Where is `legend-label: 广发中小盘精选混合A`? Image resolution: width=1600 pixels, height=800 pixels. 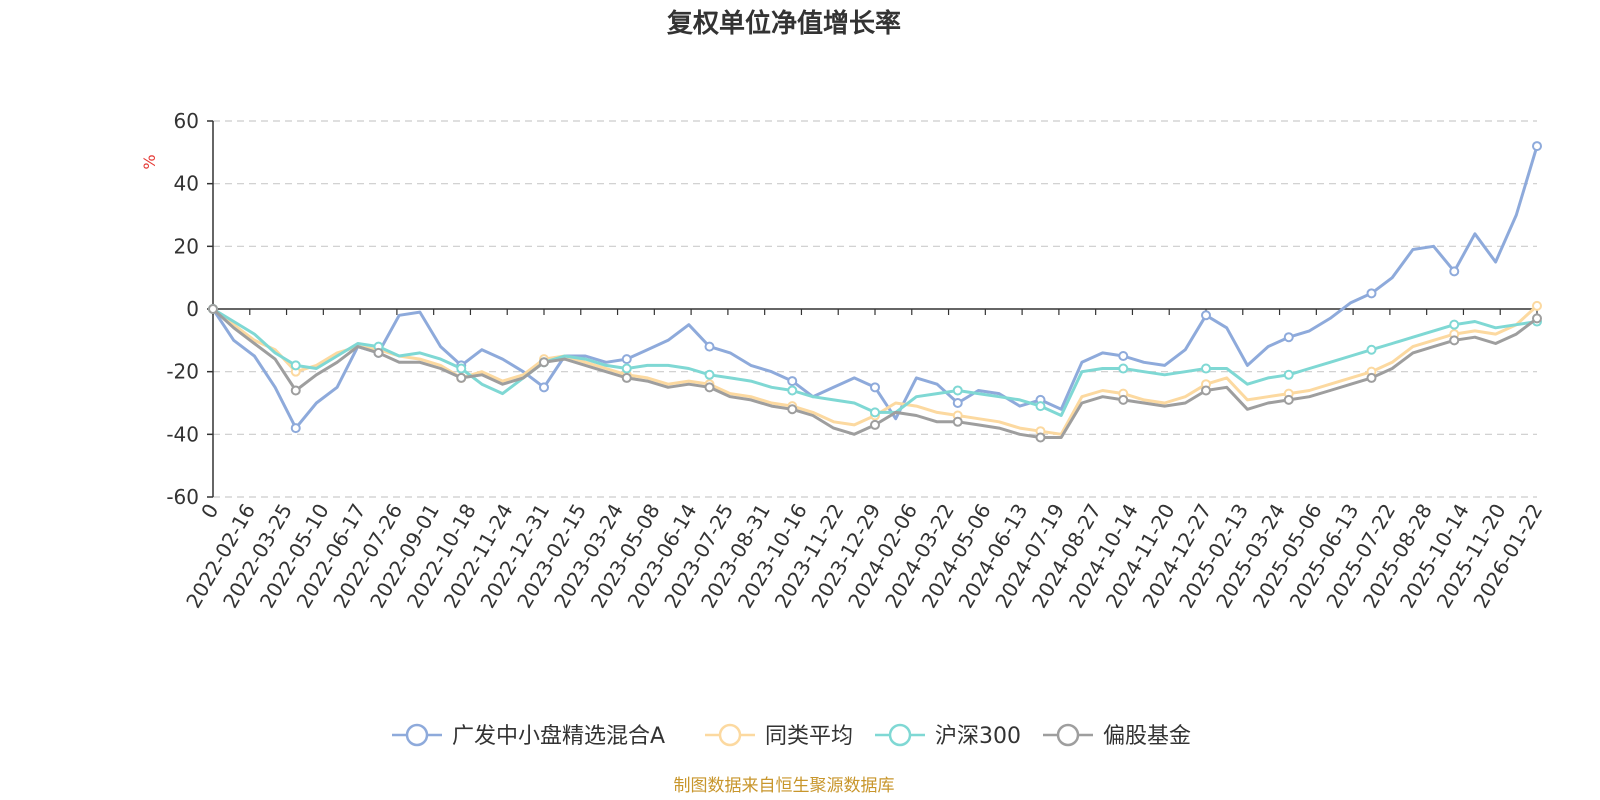
legend-label: 广发中小盘精选混合A is located at coordinates (558, 736).